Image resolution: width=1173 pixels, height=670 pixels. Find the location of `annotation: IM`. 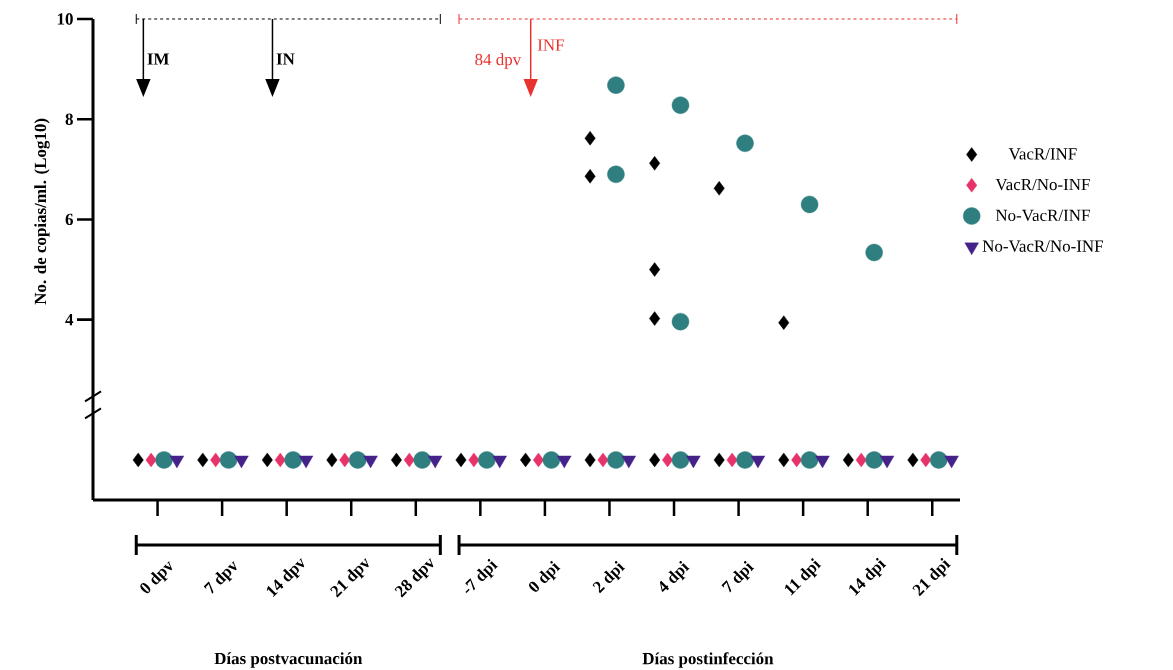

annotation: IM is located at coordinates (158, 59).